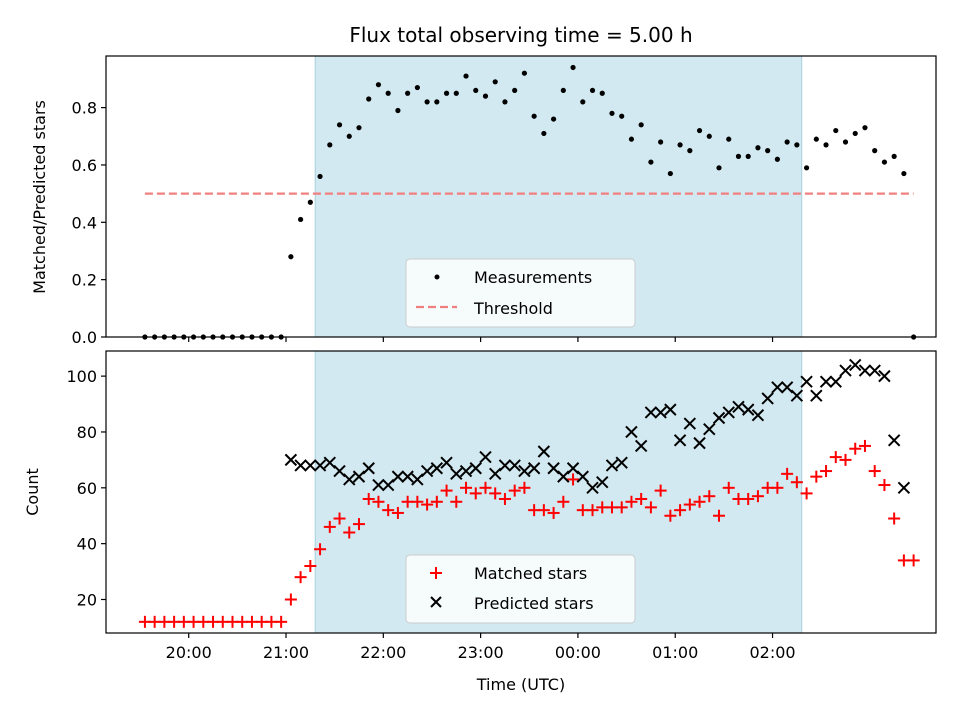 The height and width of the screenshot is (720, 960). I want to click on series-1-1-point-25-b, so click(534, 468).